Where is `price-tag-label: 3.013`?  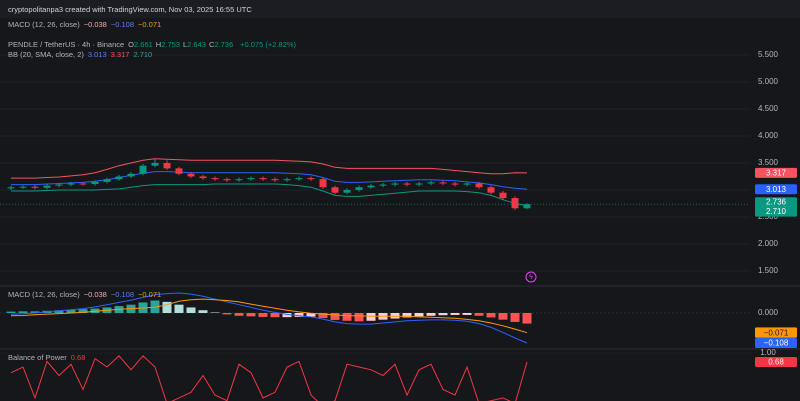
price-tag-label: 3.013 is located at coordinates (776, 189).